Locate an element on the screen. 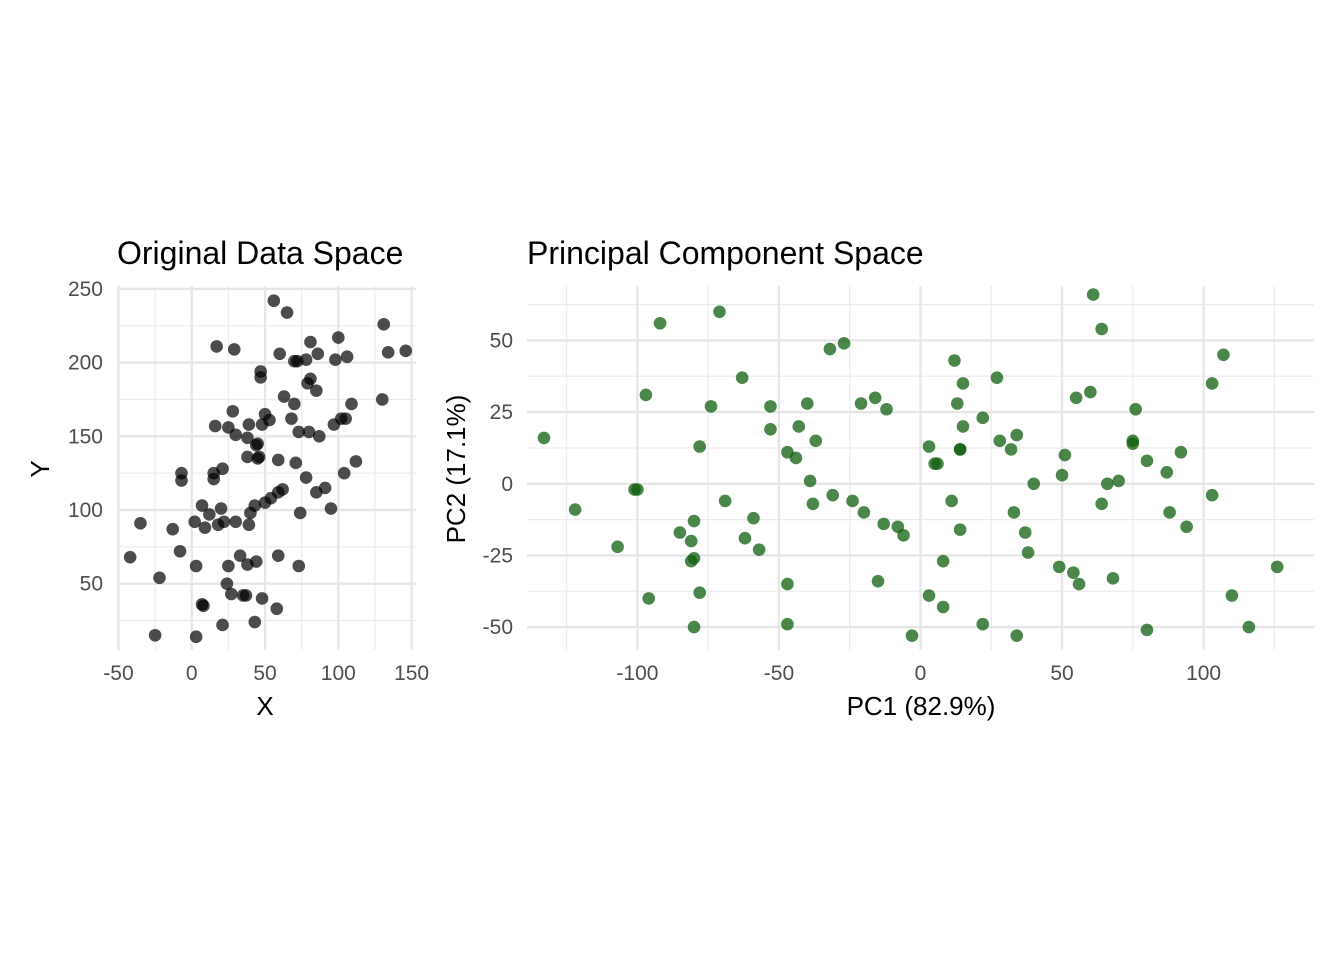 This screenshot has width=1344, height=960. original-x-tick-label: 150 is located at coordinates (411, 673).